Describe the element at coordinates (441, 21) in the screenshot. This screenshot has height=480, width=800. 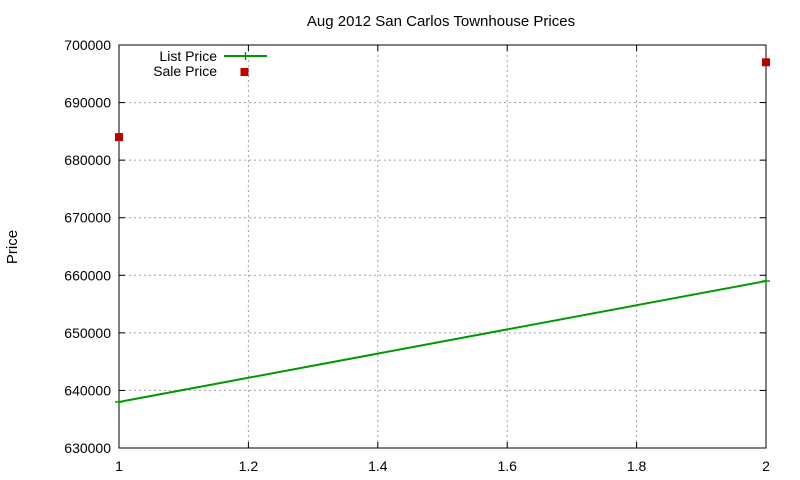
I see `chart-title: Aug 2012 San Carlos Townhouse Prices` at that location.